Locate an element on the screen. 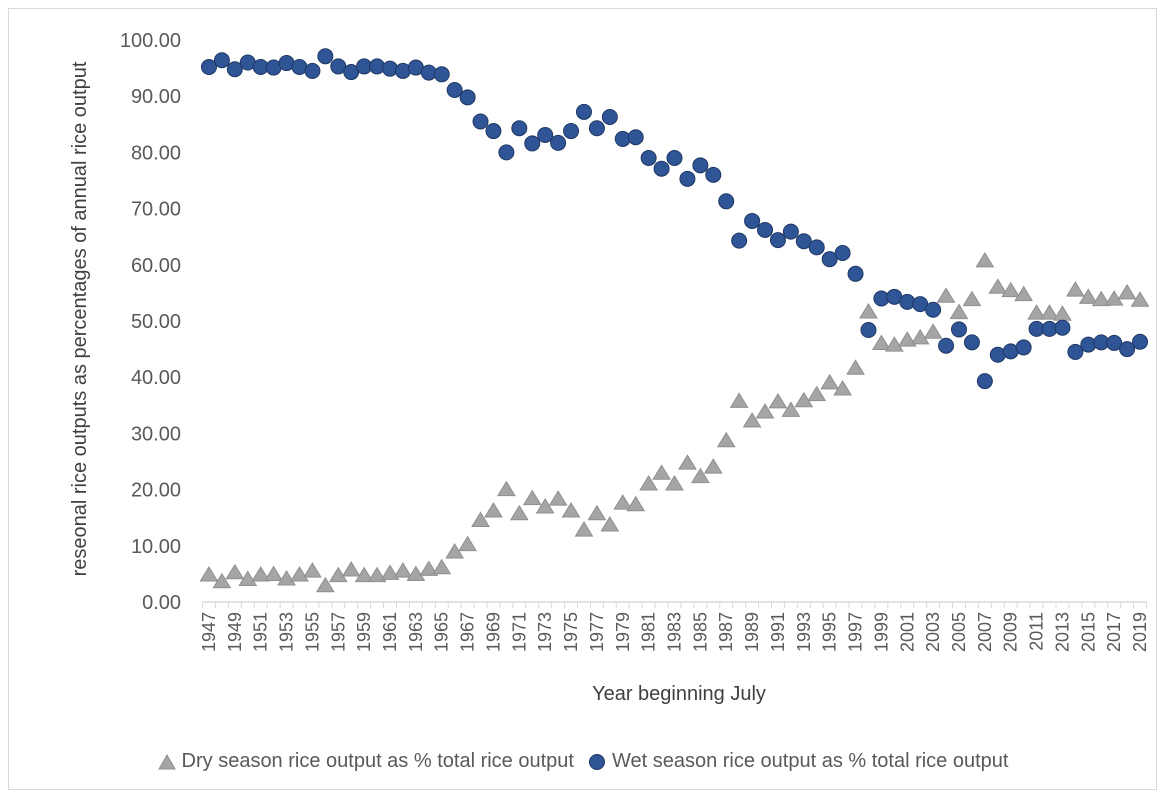 This screenshot has width=1166, height=798. y-tick-label: 60.00 is located at coordinates (156, 266).